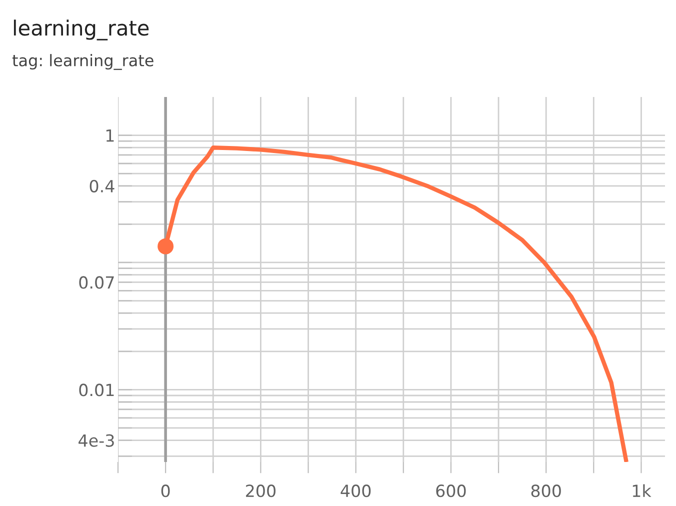 The width and height of the screenshot is (676, 506). I want to click on y-tick-label: 0.4, so click(102, 186).